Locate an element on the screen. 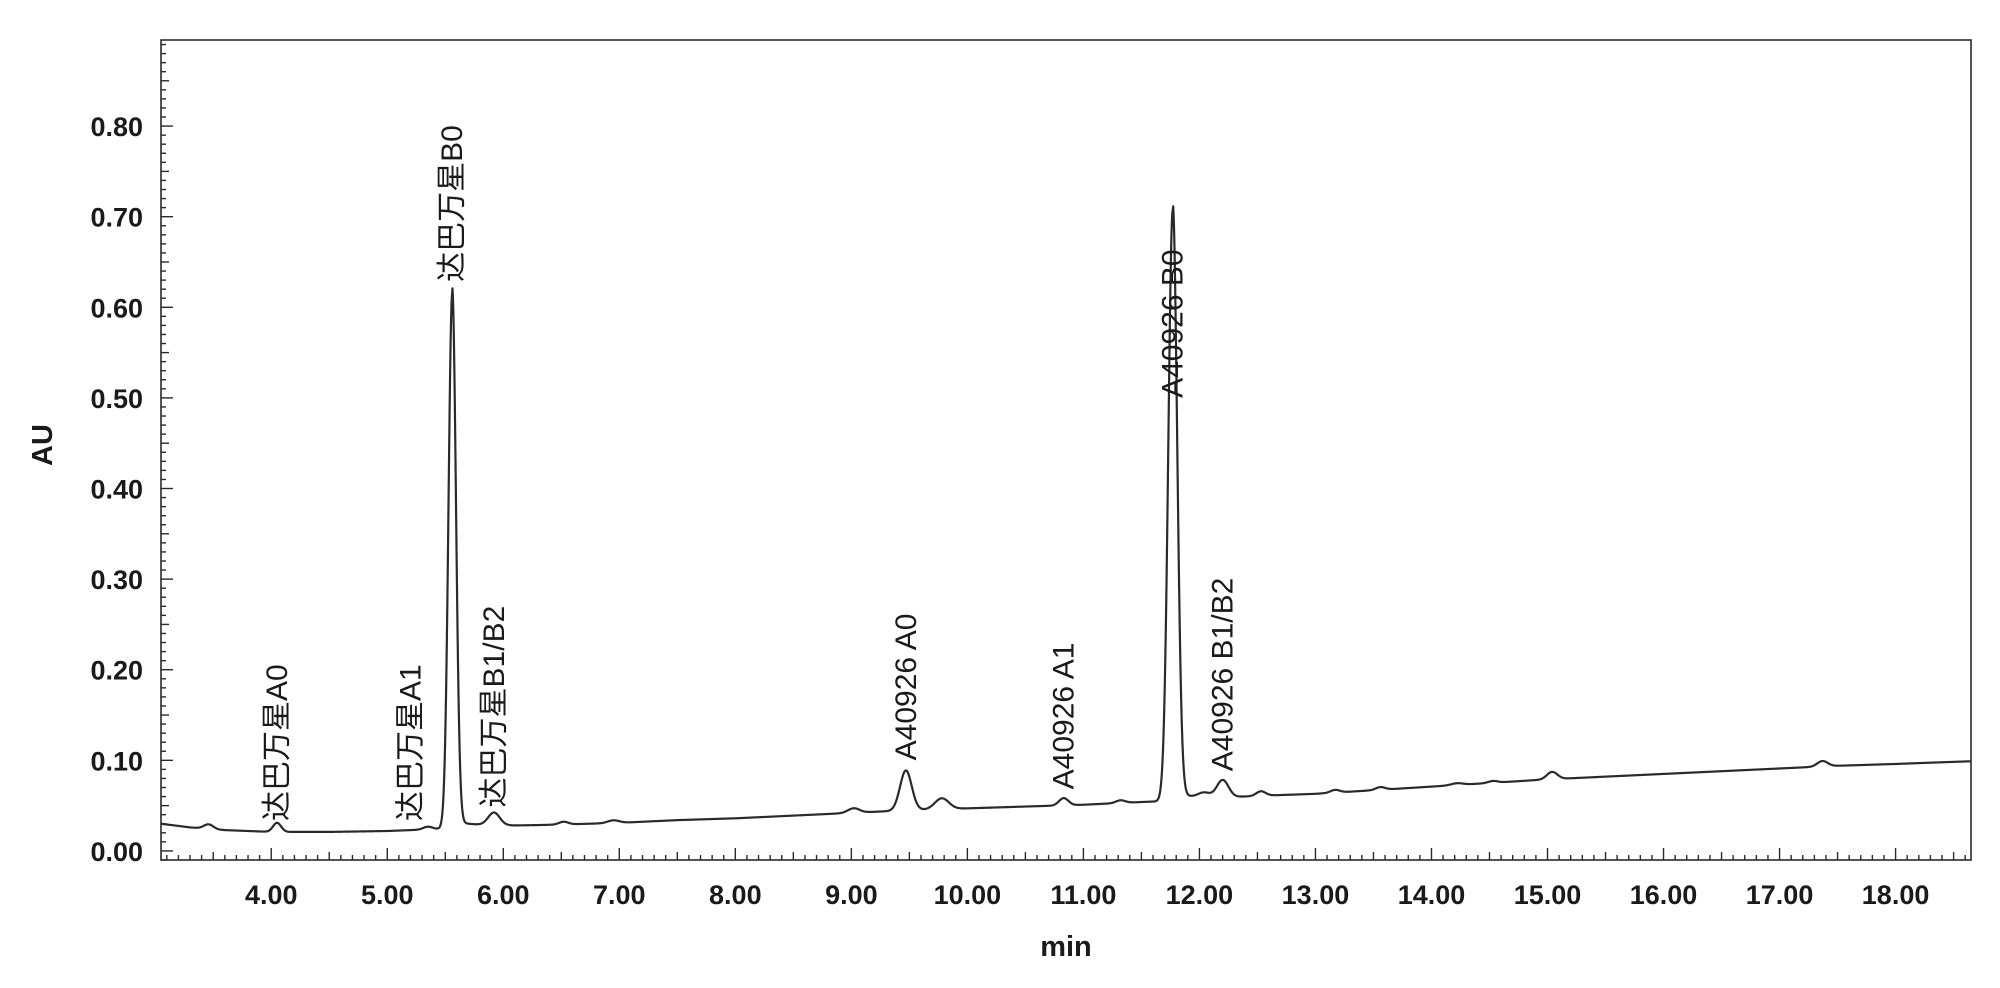  peak-annotation: 达巴万星B0 is located at coordinates (452, 203).